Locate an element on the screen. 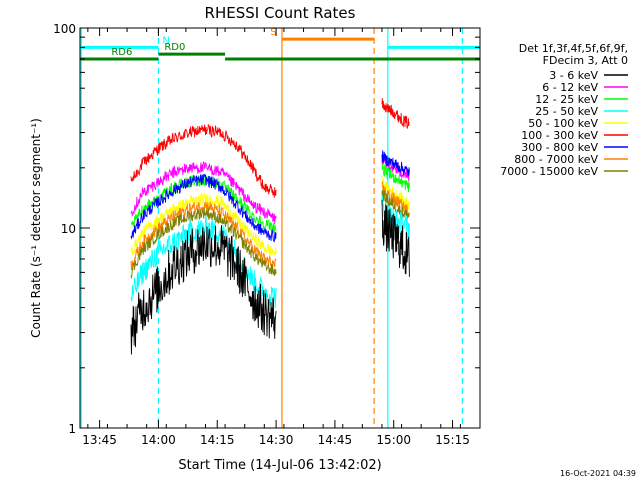 The height and width of the screenshot is (480, 640). series-300-800-kev is located at coordinates (270, 196).